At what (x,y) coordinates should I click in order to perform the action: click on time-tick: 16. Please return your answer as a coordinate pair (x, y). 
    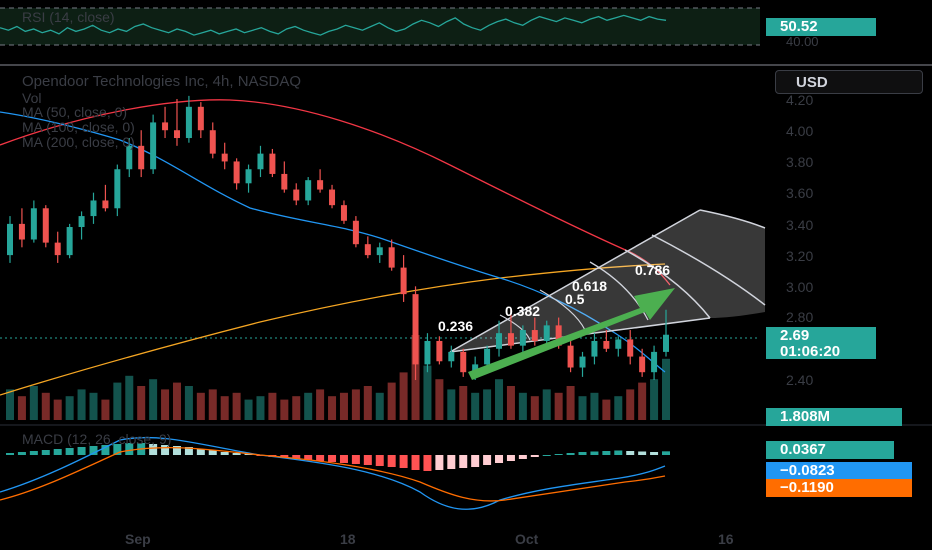
    Looking at the image, I should click on (726, 539).